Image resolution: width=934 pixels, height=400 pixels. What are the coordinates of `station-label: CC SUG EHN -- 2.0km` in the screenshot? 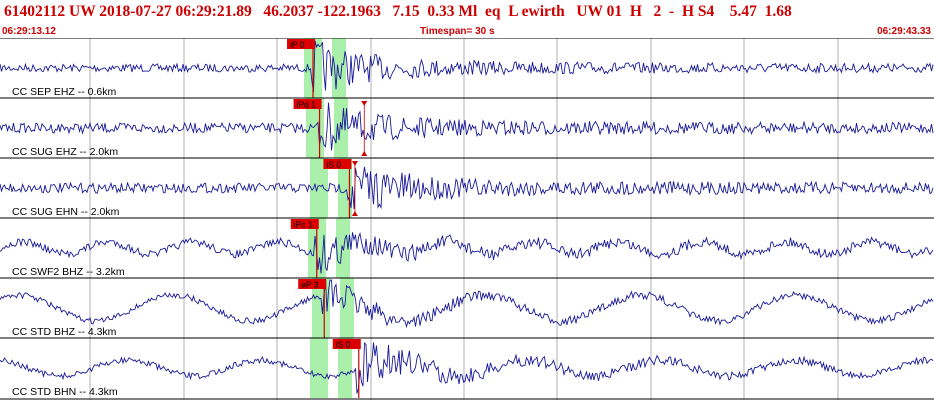 It's located at (66, 212).